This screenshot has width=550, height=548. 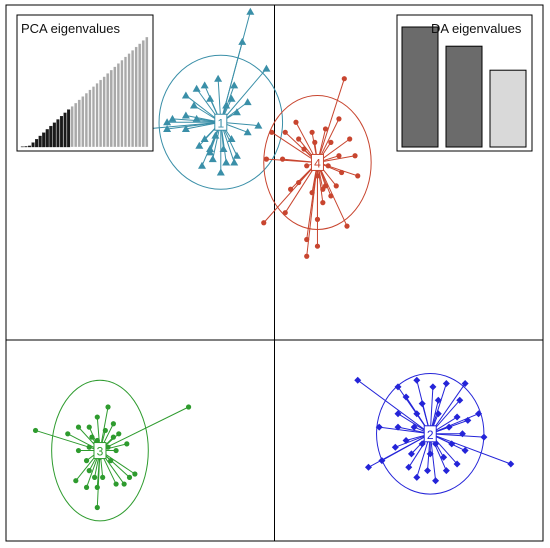 What do you see at coordinates (220, 123) in the screenshot?
I see `cluster-label: 1` at bounding box center [220, 123].